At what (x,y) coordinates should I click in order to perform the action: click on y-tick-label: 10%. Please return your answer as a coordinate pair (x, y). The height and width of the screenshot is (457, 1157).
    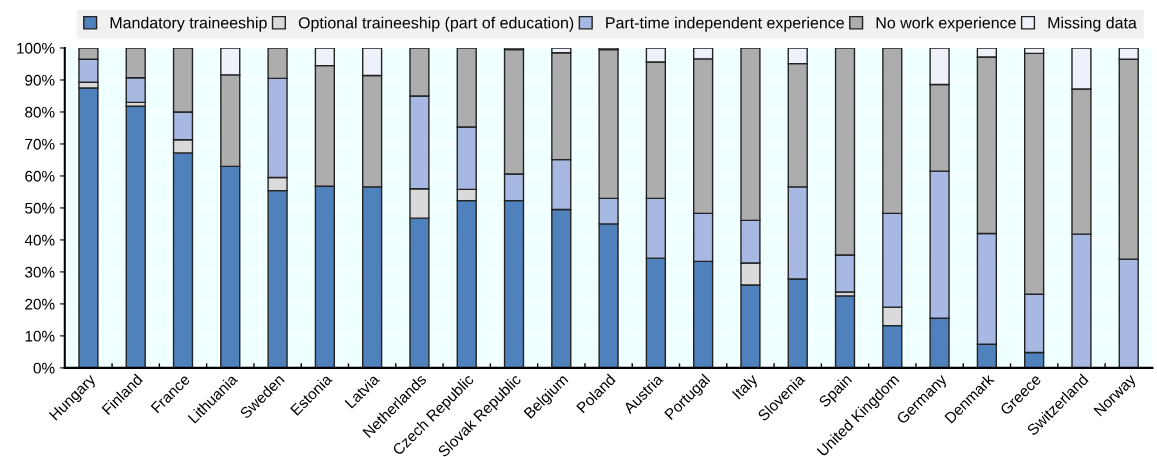
    Looking at the image, I should click on (40, 336).